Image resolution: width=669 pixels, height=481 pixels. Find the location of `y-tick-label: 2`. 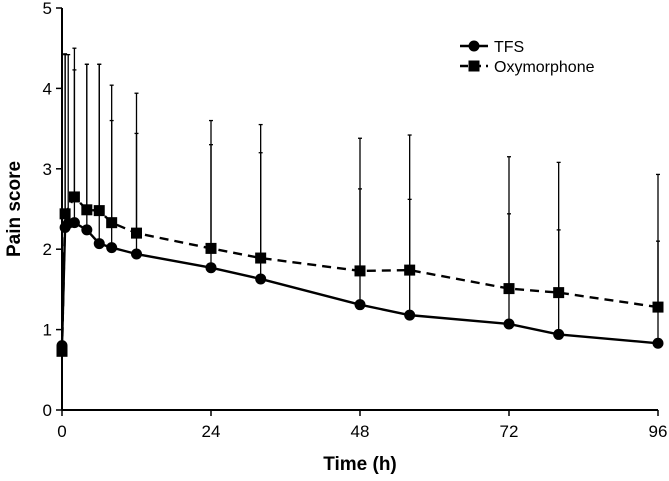

y-tick-label: 2 is located at coordinates (47, 249).